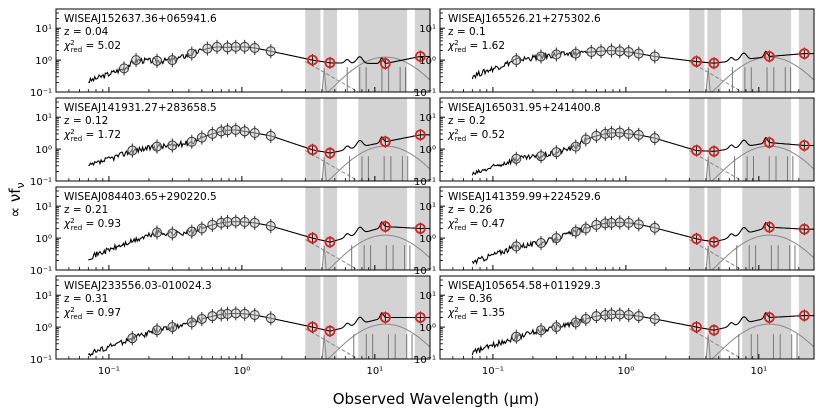 The height and width of the screenshot is (411, 822). What do you see at coordinates (467, 32) in the screenshot?
I see `redshift-label: z = 0.1` at bounding box center [467, 32].